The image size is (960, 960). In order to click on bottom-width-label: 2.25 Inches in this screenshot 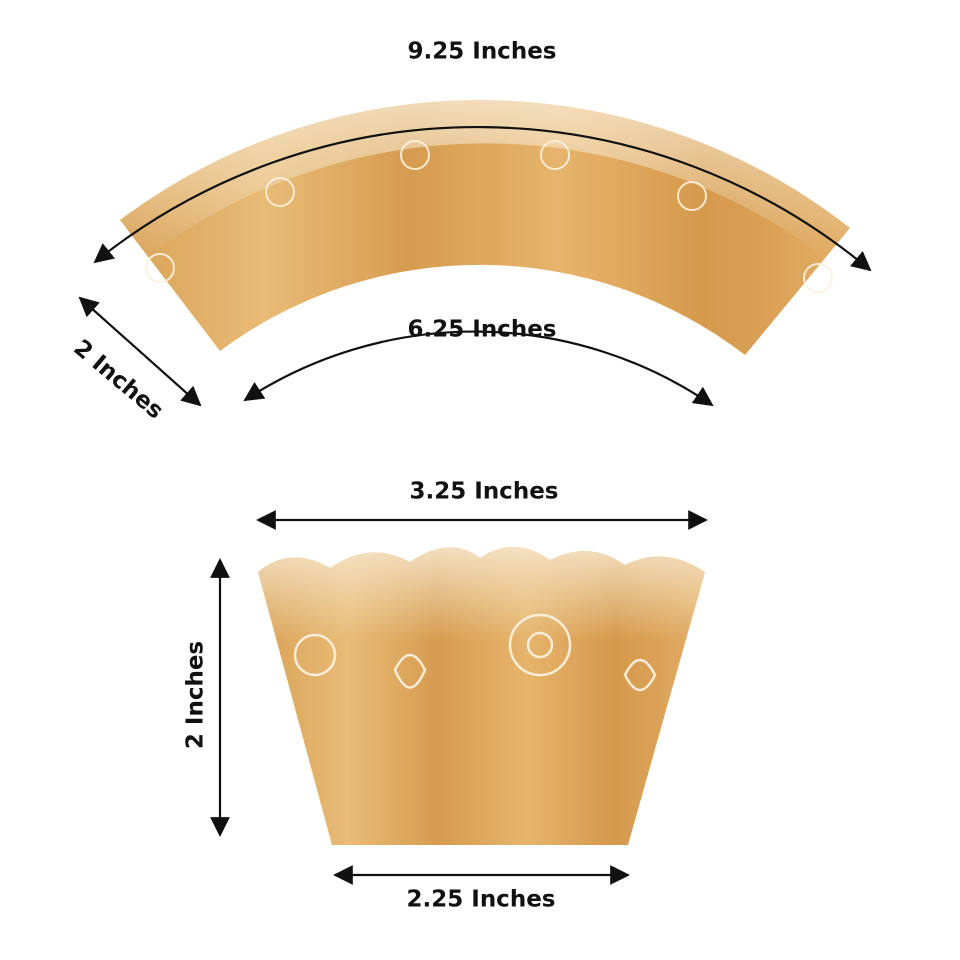, I will do `click(481, 900)`.